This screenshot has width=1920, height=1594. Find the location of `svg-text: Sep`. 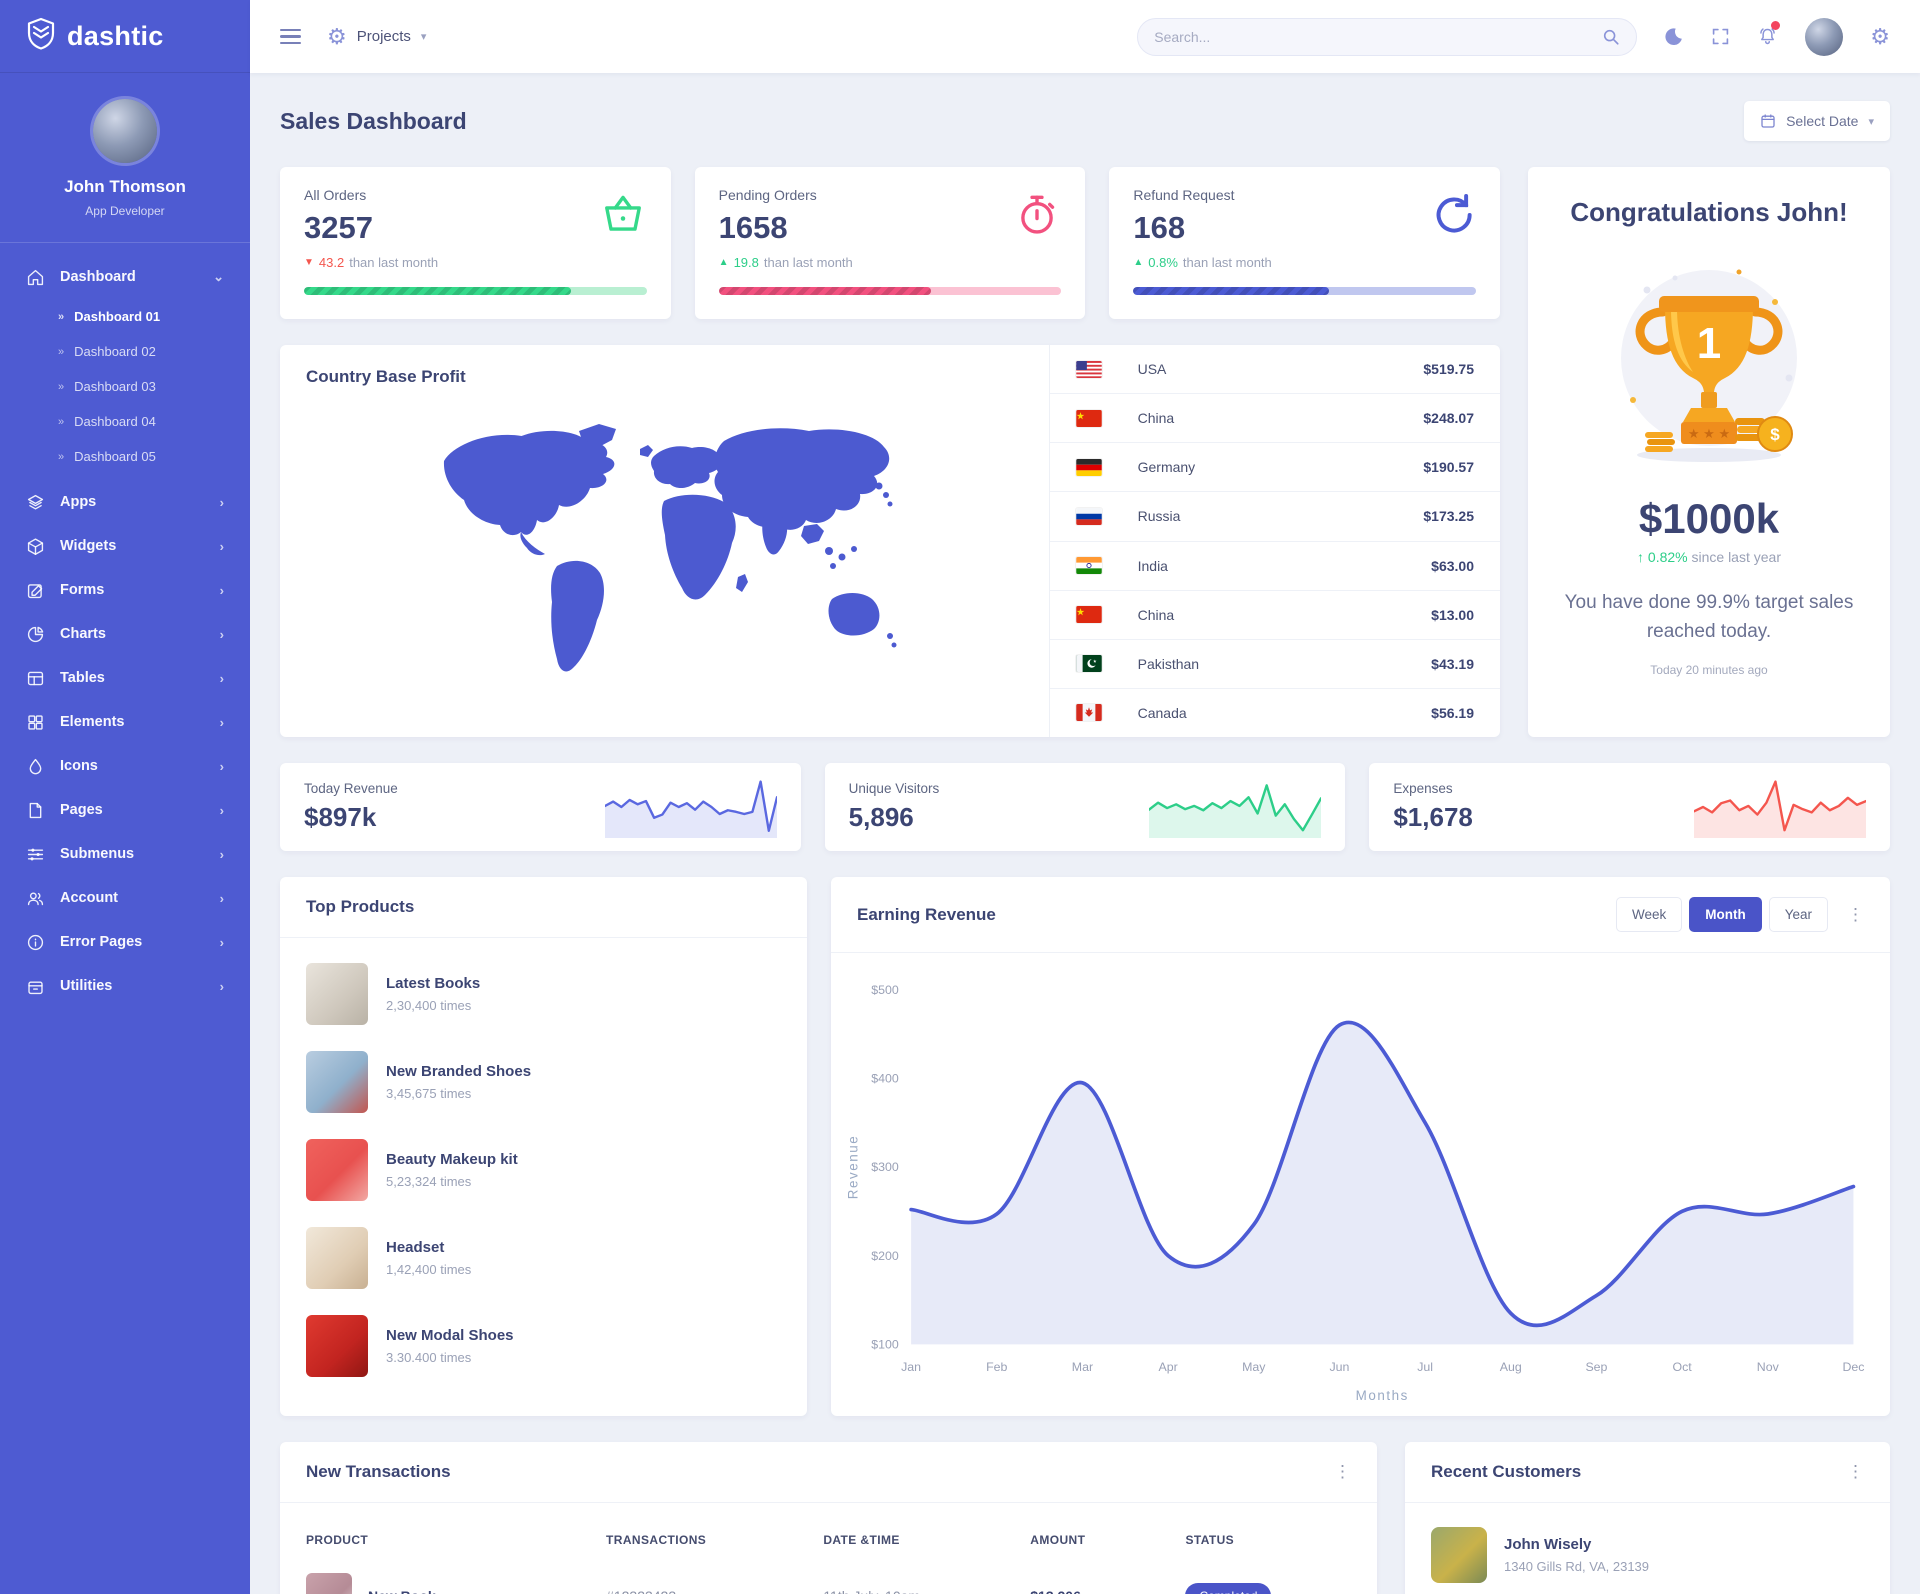

svg-text: Sep is located at coordinates (1596, 1367).